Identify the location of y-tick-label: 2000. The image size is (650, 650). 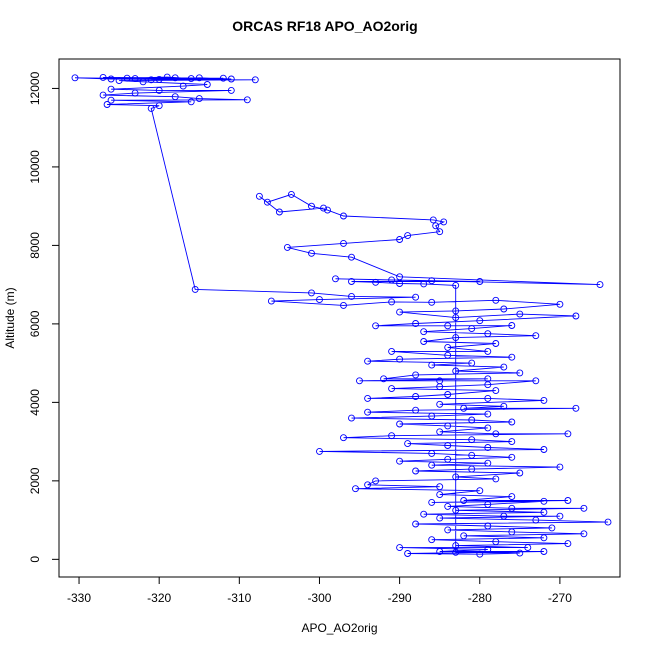
(35, 480).